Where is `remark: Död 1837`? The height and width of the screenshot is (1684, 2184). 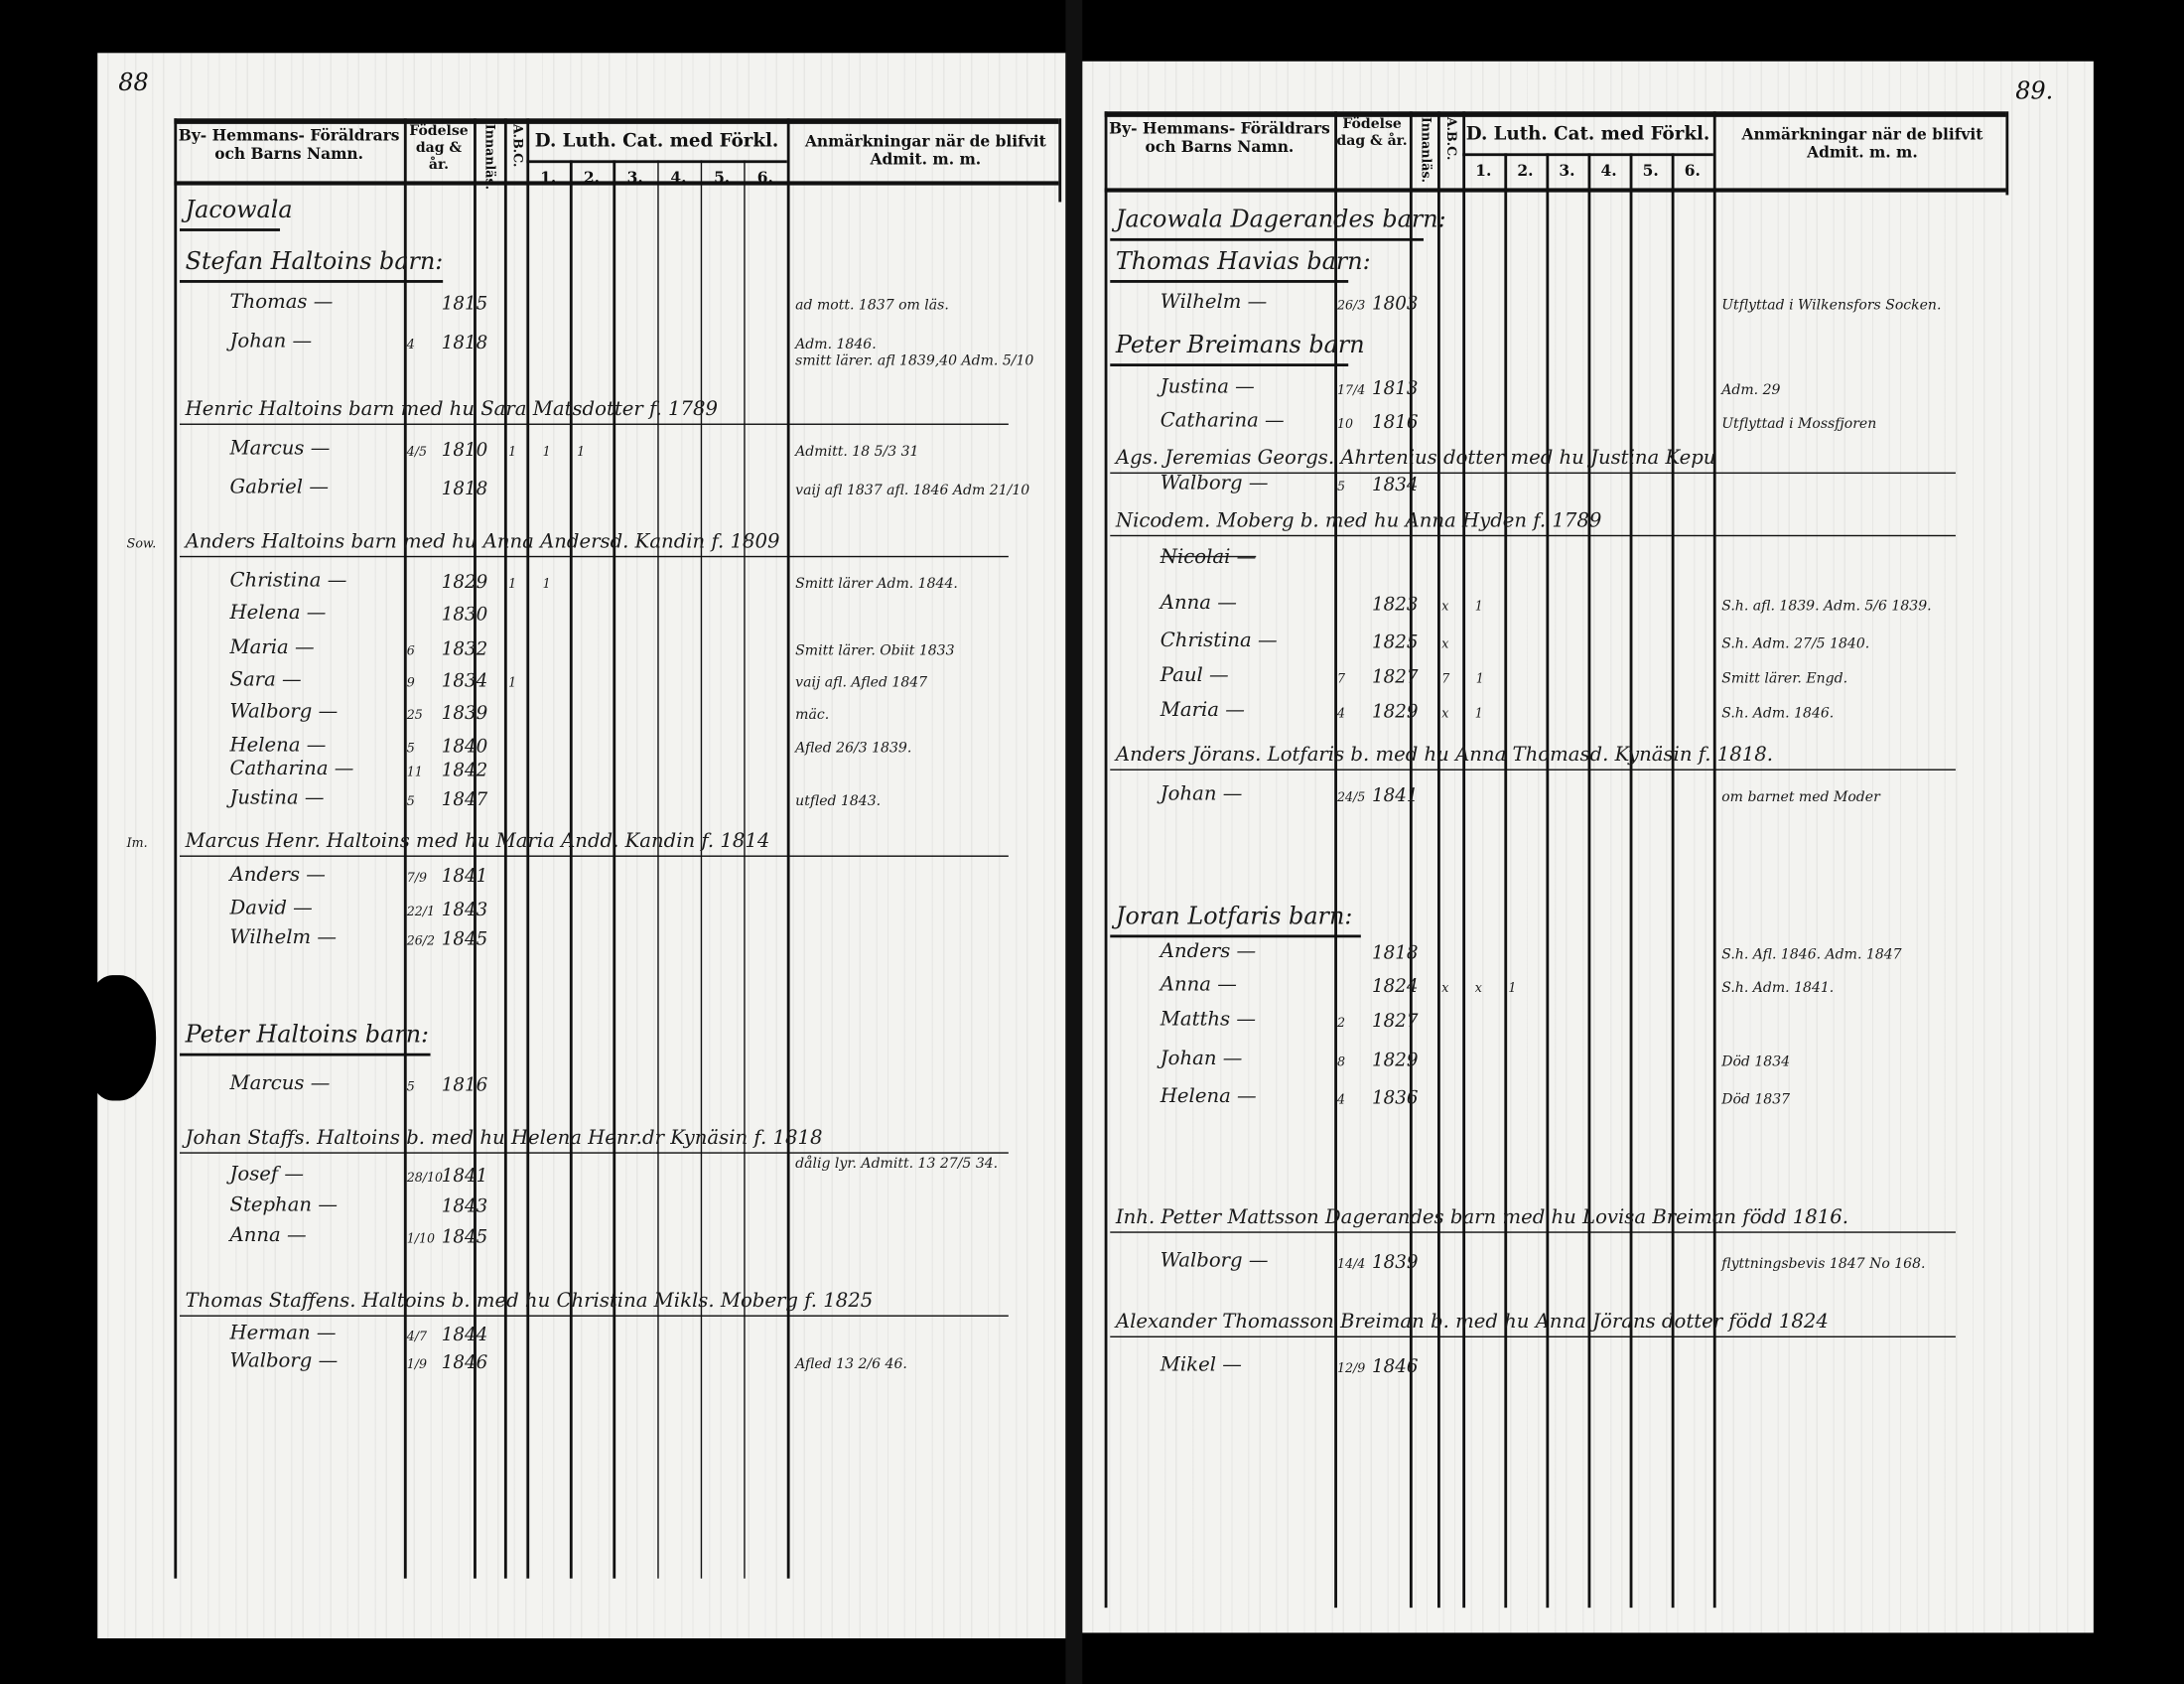 remark: Död 1837 is located at coordinates (1756, 1100).